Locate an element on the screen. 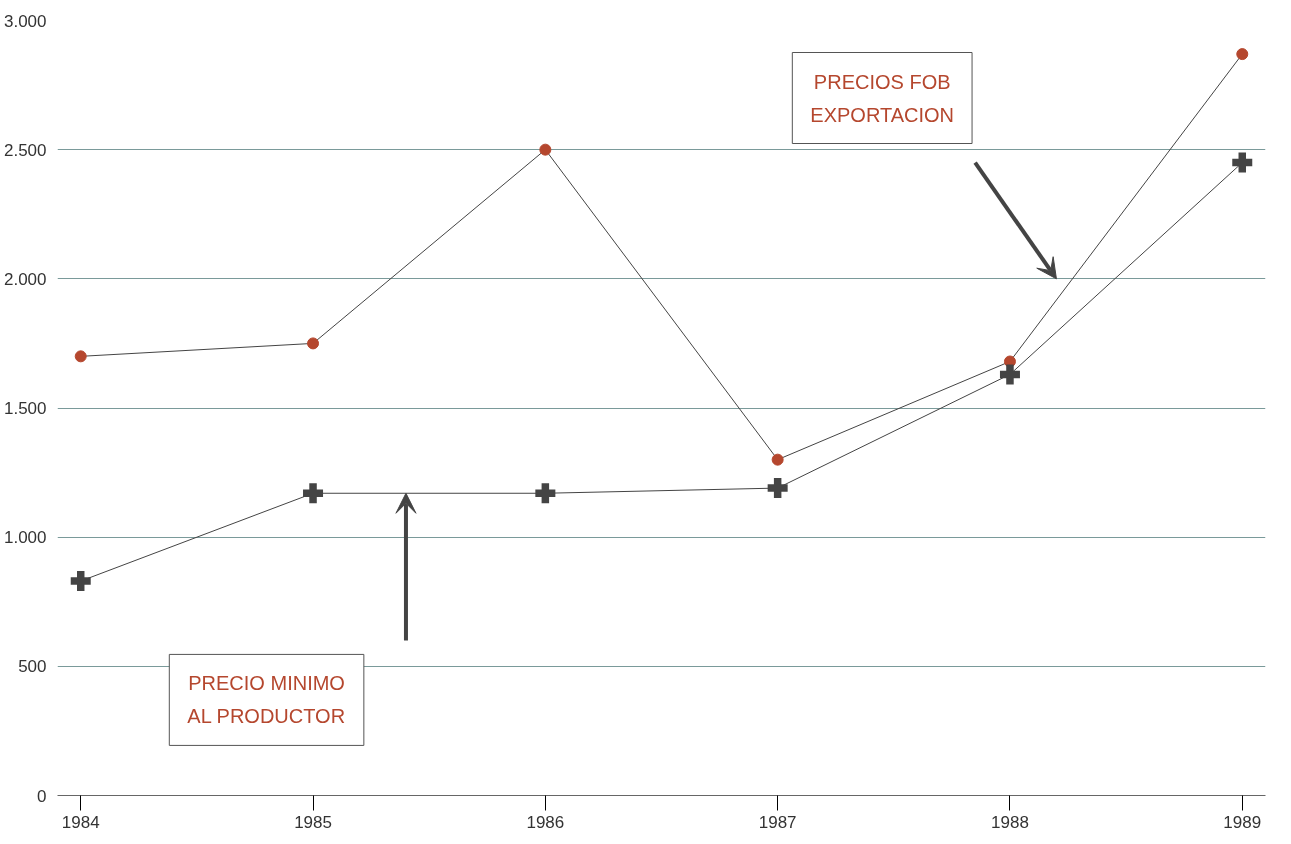 The width and height of the screenshot is (1291, 844). x-tick-label: 1984 is located at coordinates (80, 822).